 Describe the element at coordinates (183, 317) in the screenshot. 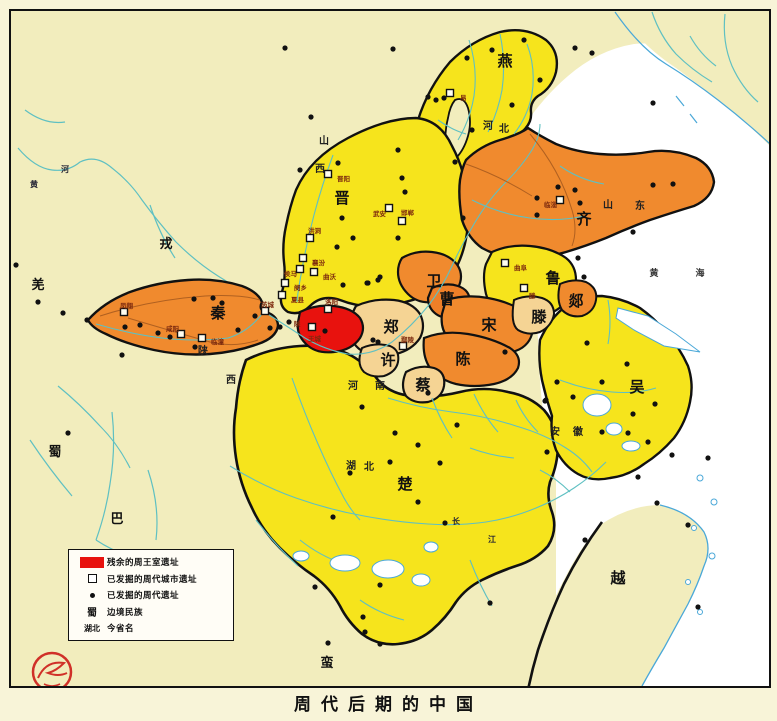

I see `state-qin` at that location.